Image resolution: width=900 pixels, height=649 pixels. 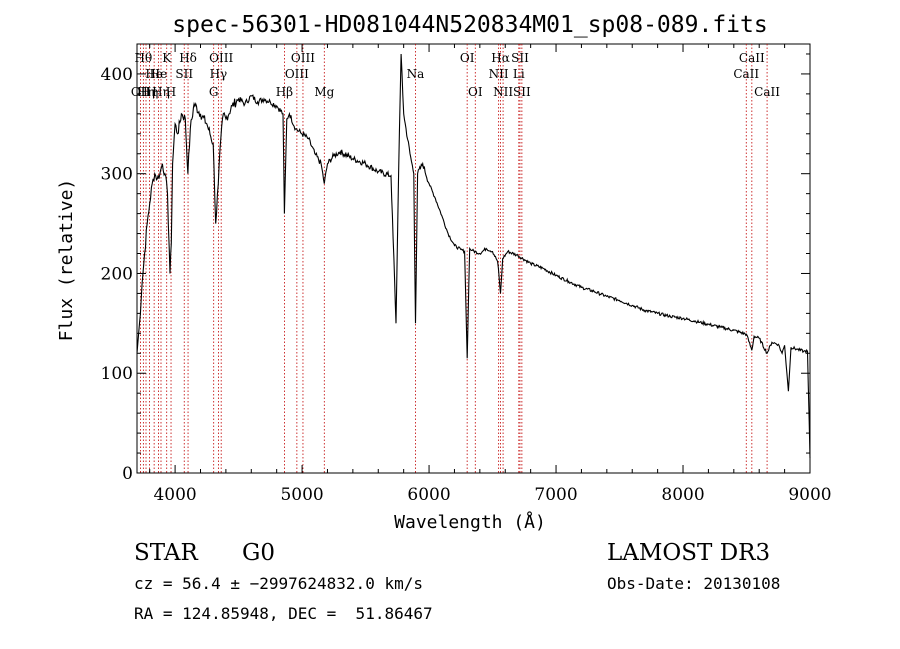 I want to click on line-label-0: OII, so click(x=141, y=92).